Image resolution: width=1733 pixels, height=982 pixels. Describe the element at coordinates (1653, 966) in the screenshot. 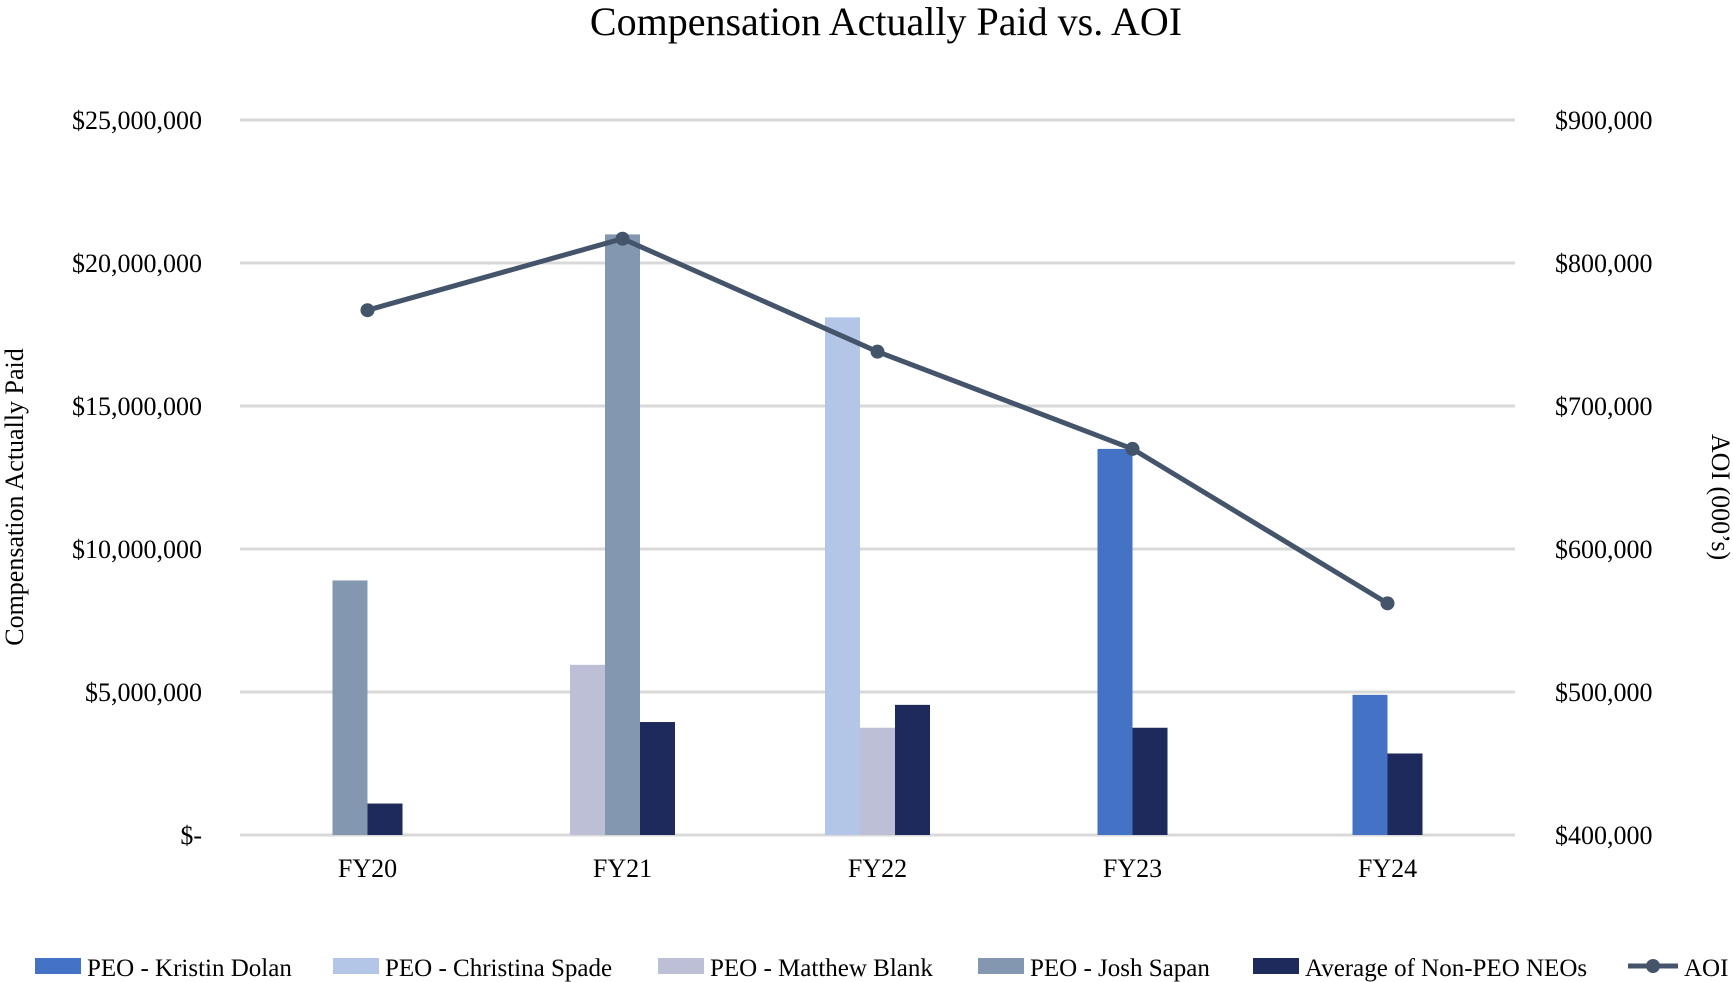

I see `legend-marker-aoi` at that location.